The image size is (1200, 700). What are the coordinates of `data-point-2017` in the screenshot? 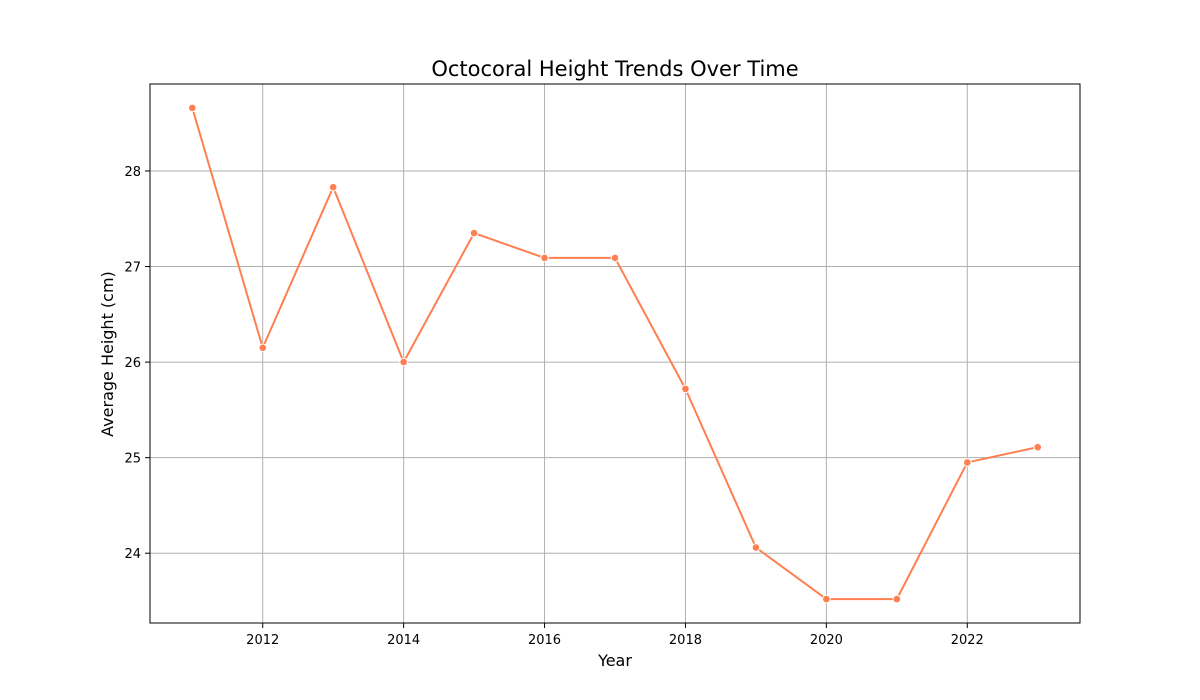 It's located at (615, 258).